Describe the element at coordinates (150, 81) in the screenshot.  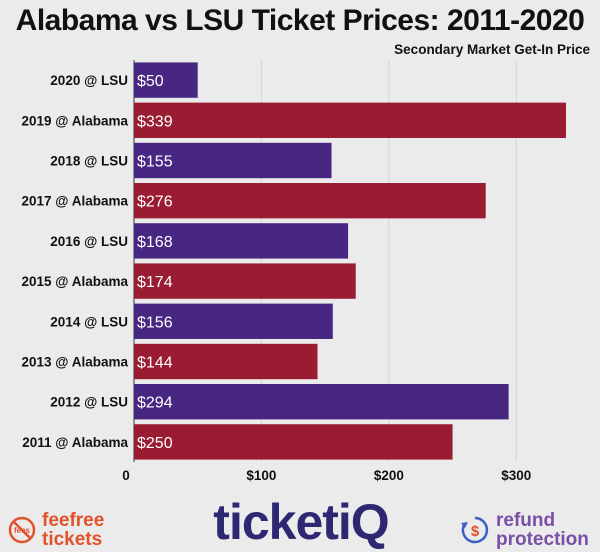
I see `bar-value-label: $50` at that location.